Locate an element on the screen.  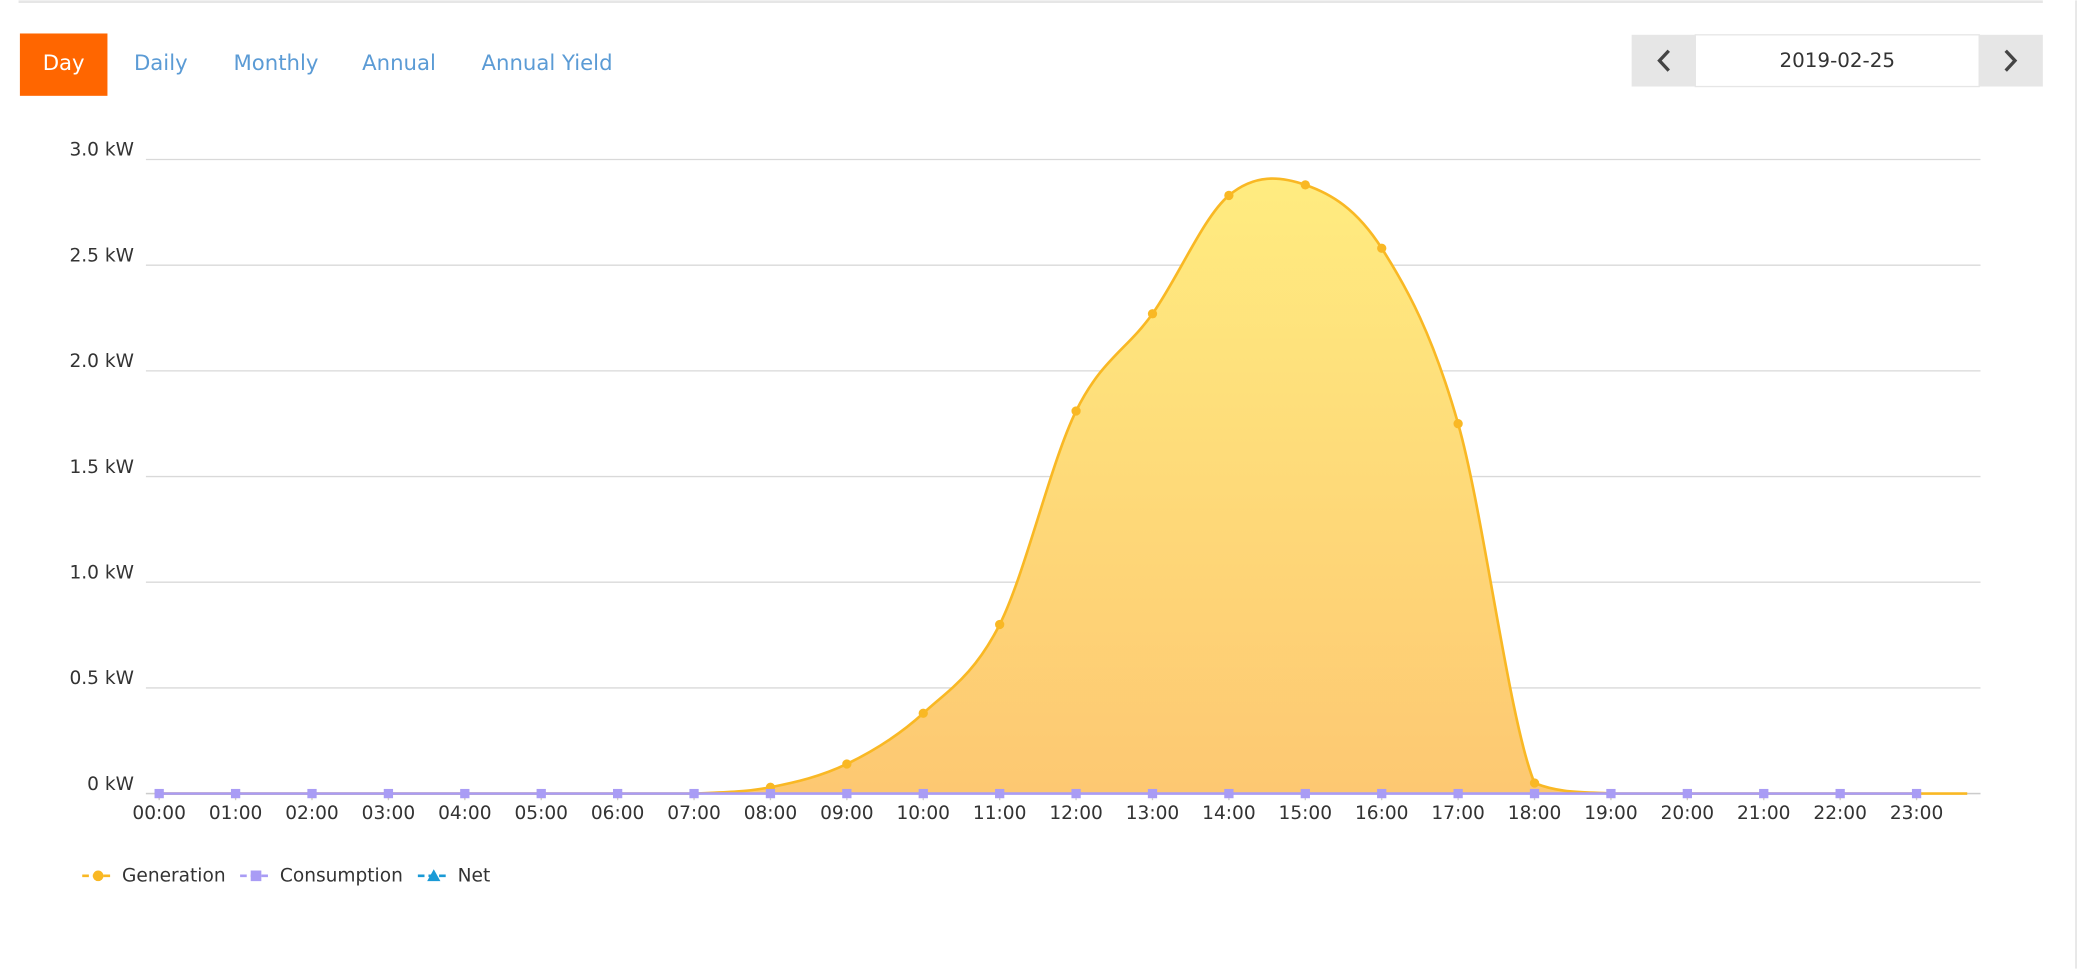
prev-button is located at coordinates (1663, 60).